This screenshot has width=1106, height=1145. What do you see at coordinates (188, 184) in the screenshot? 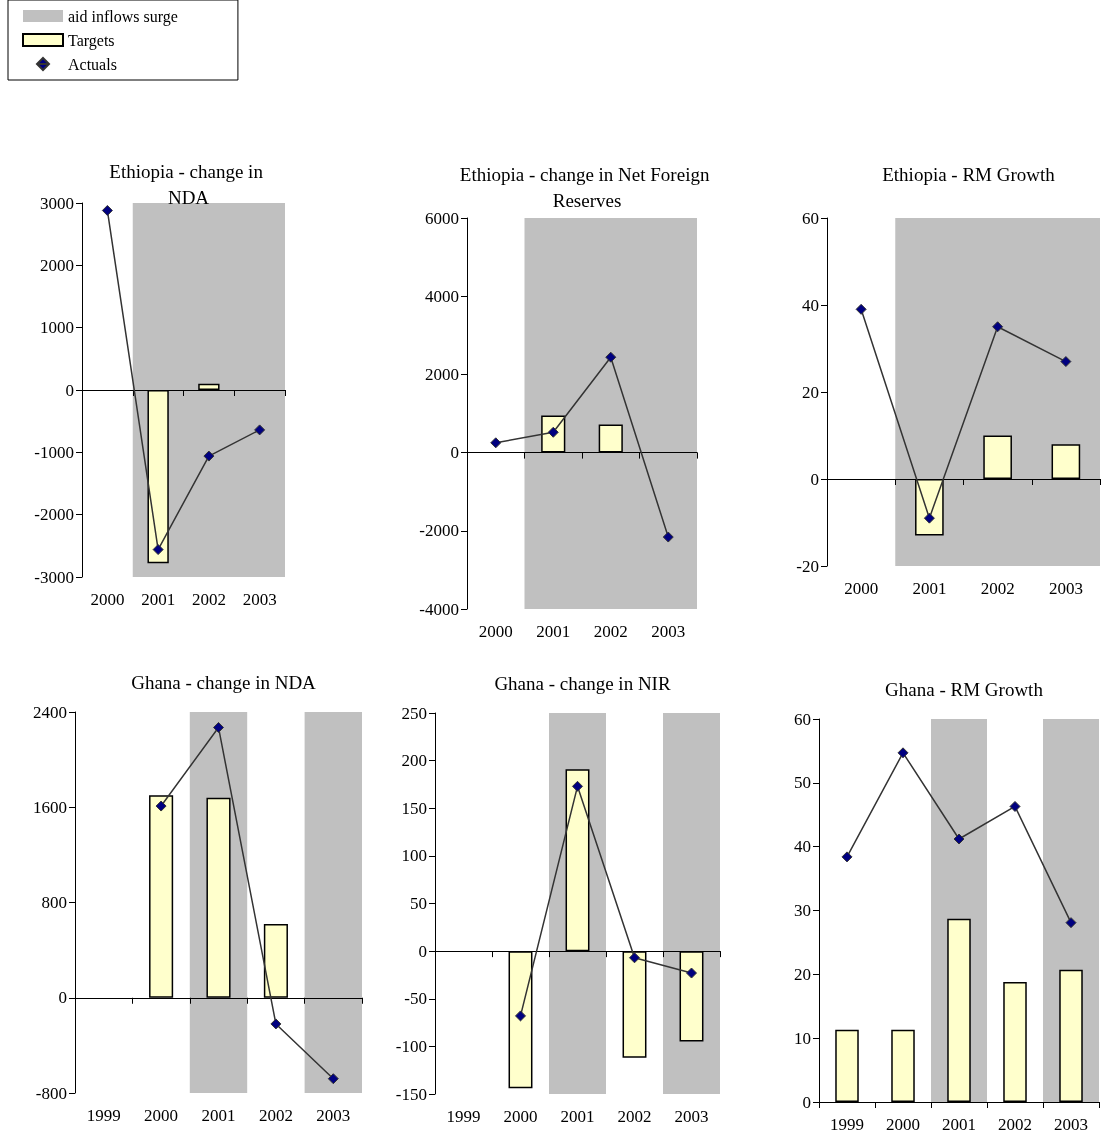
I see `chart-title: Ethiopia - change in NDA` at bounding box center [188, 184].